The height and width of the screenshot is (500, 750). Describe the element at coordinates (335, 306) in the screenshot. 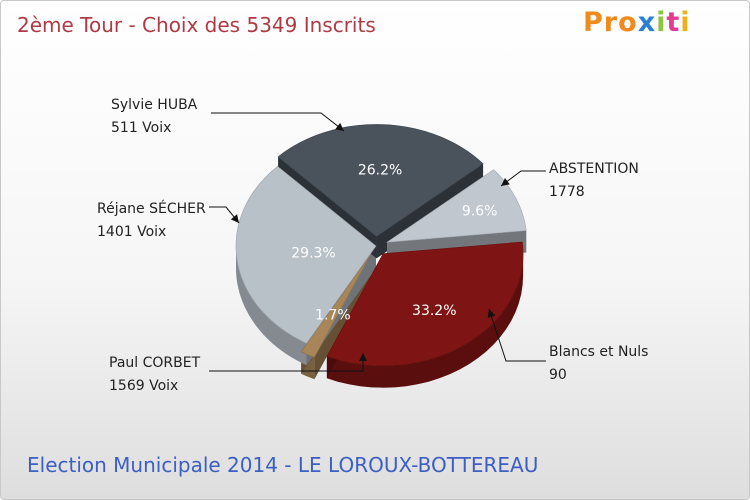

I see `pie-slice-blancs-et-nuls` at that location.